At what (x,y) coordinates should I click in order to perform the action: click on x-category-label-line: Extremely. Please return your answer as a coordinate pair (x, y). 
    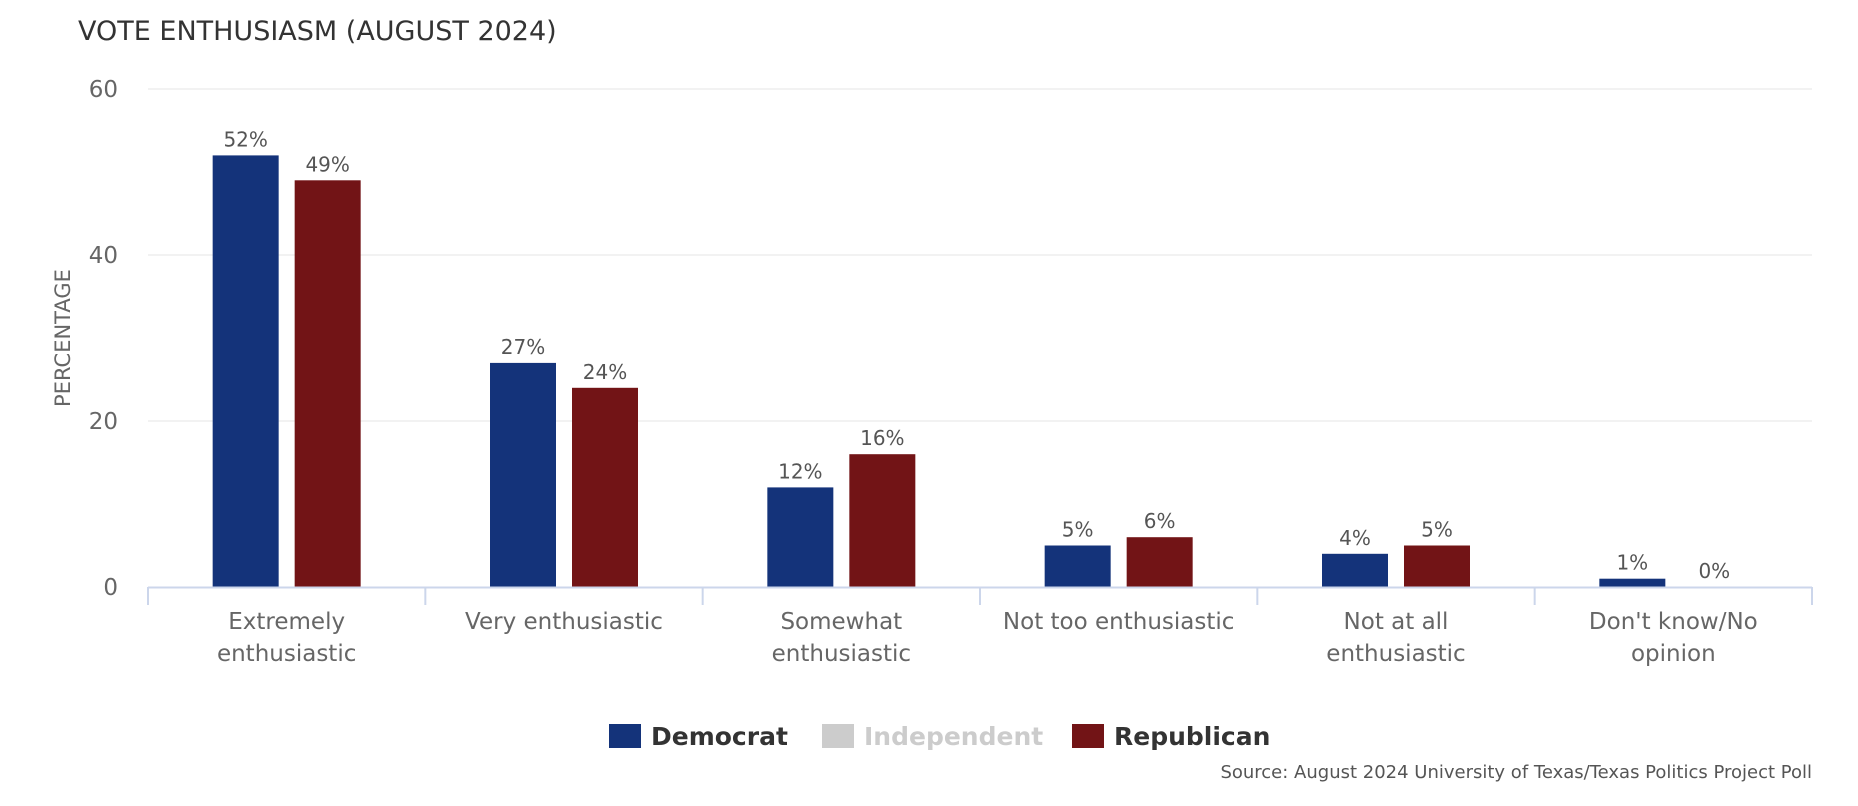
    Looking at the image, I should click on (286, 622).